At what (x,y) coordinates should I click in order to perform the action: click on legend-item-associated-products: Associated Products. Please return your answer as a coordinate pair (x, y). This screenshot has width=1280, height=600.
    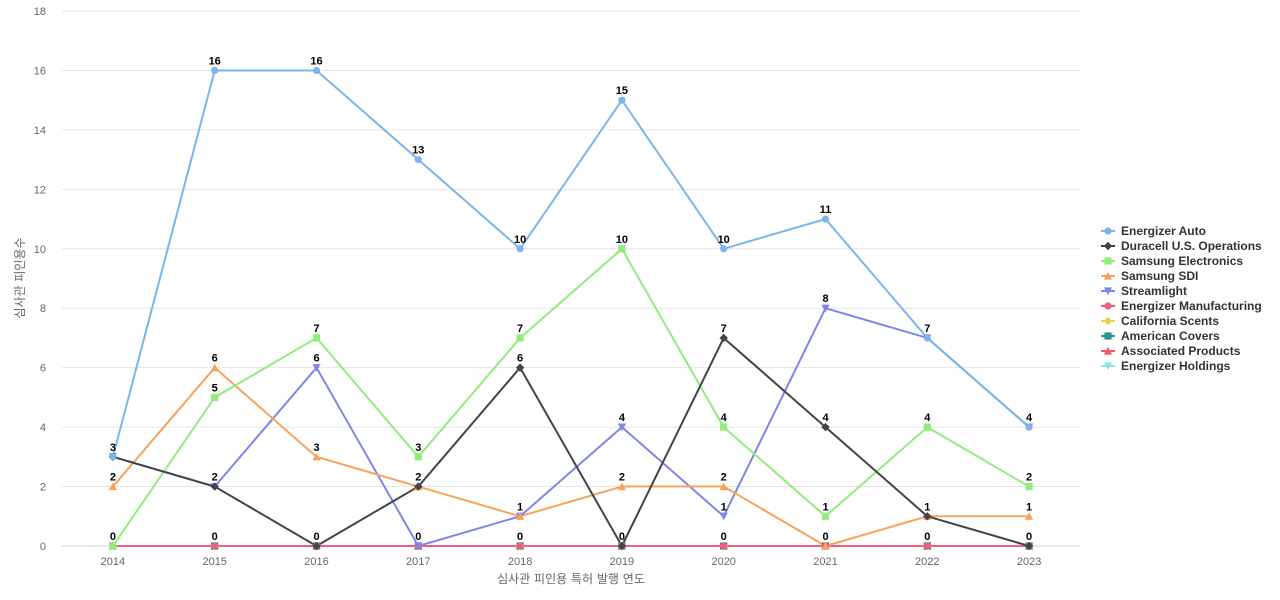
    Looking at the image, I should click on (1171, 351).